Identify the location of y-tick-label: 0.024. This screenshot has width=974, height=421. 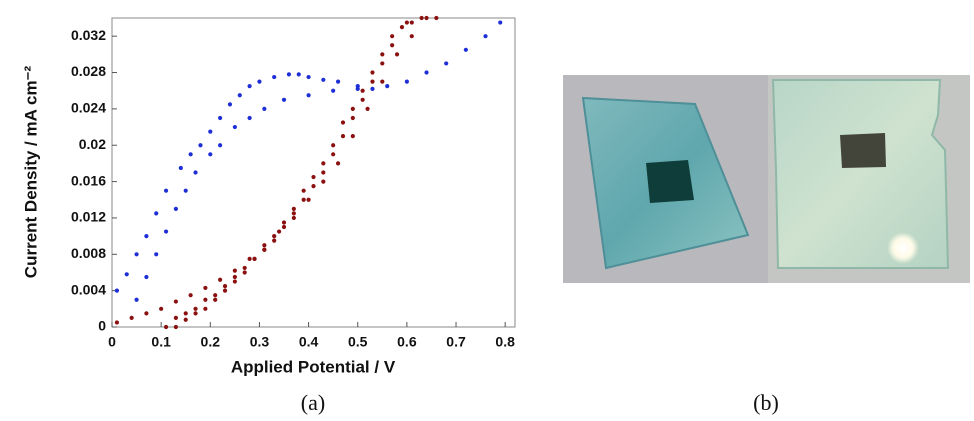
(88, 108).